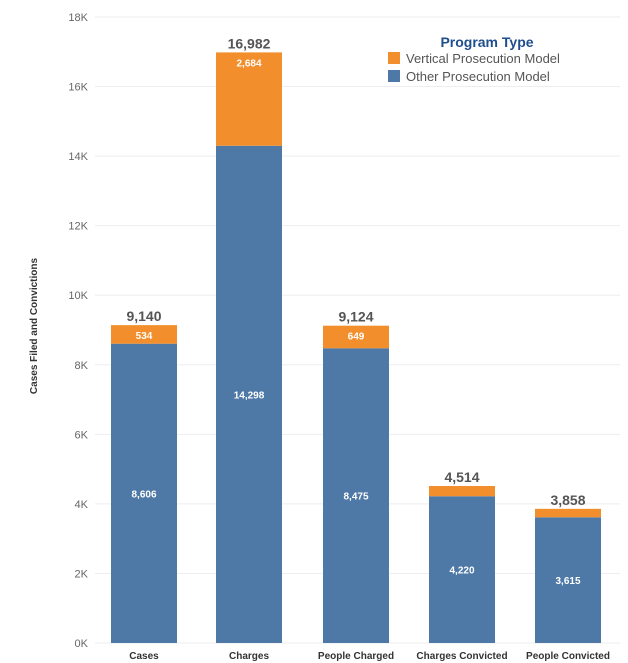  What do you see at coordinates (82, 574) in the screenshot?
I see `y-tick-label: 2K` at bounding box center [82, 574].